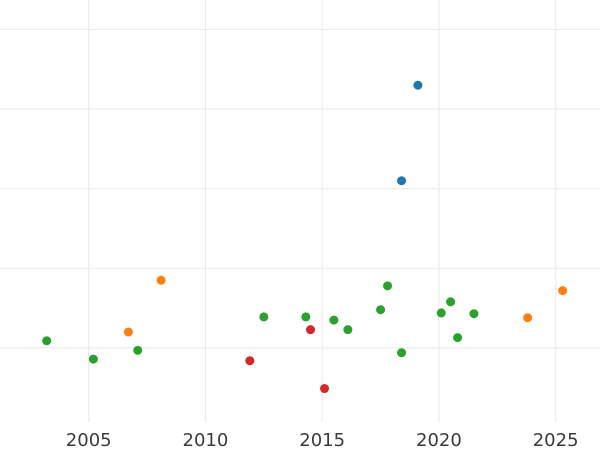 The image size is (600, 450). What do you see at coordinates (556, 440) in the screenshot?
I see `x-tick-label: 2025` at bounding box center [556, 440].